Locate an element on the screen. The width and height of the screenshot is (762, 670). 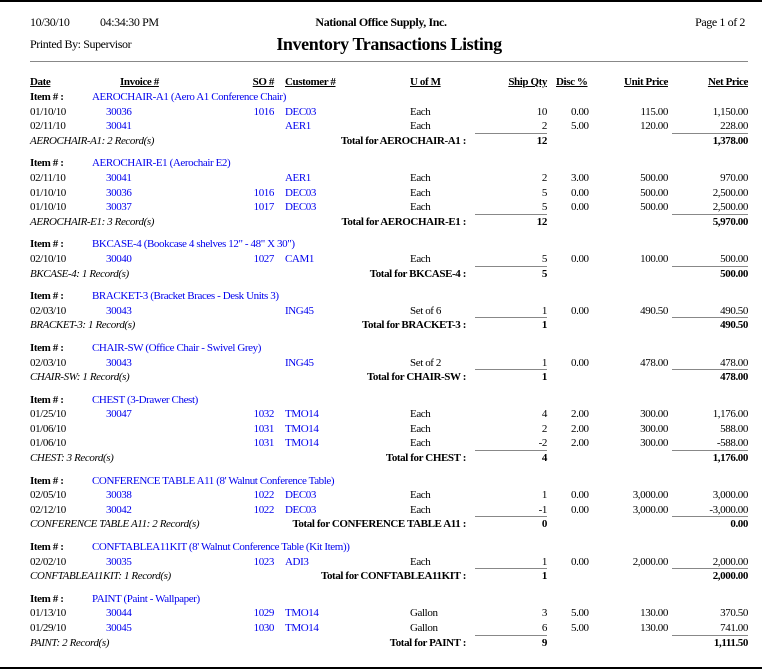
date-cell: 02/03/10 is located at coordinates (48, 362).